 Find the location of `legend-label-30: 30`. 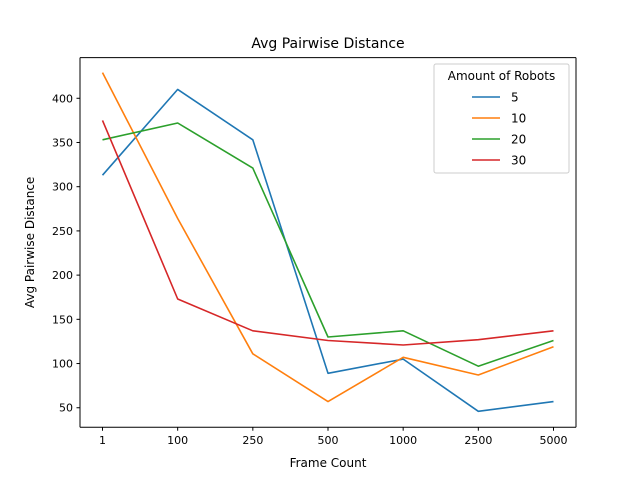

legend-label-30: 30 is located at coordinates (518, 161).